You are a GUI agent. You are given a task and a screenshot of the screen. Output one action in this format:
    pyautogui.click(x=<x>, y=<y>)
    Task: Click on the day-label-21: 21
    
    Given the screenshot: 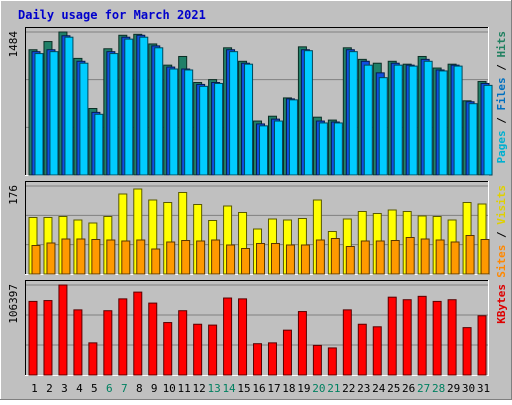 What is the action you would take?
    pyautogui.click(x=333, y=388)
    